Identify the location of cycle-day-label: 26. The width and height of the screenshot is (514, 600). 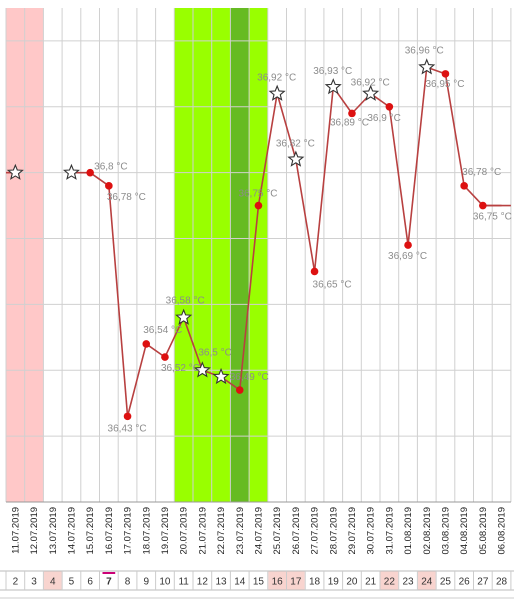
(465, 582).